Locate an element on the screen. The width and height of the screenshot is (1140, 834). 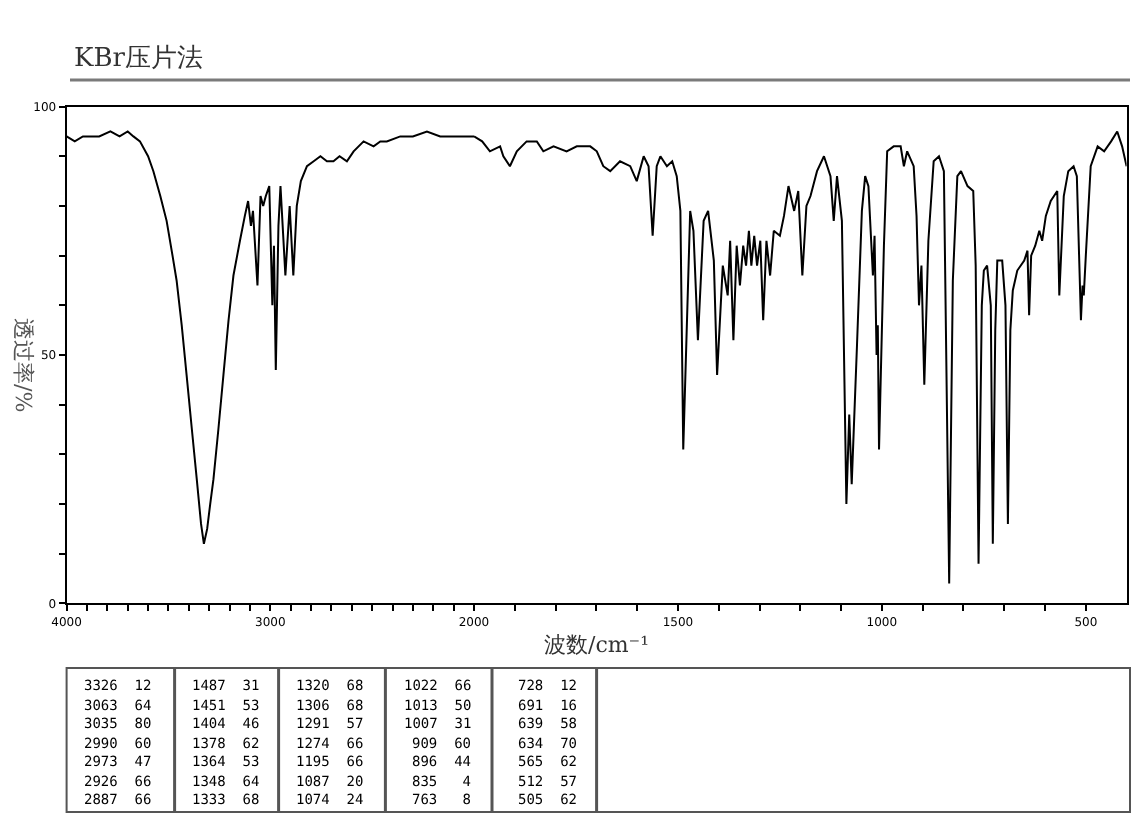
y-axis-title: 透过率/% is located at coordinates (23, 365).